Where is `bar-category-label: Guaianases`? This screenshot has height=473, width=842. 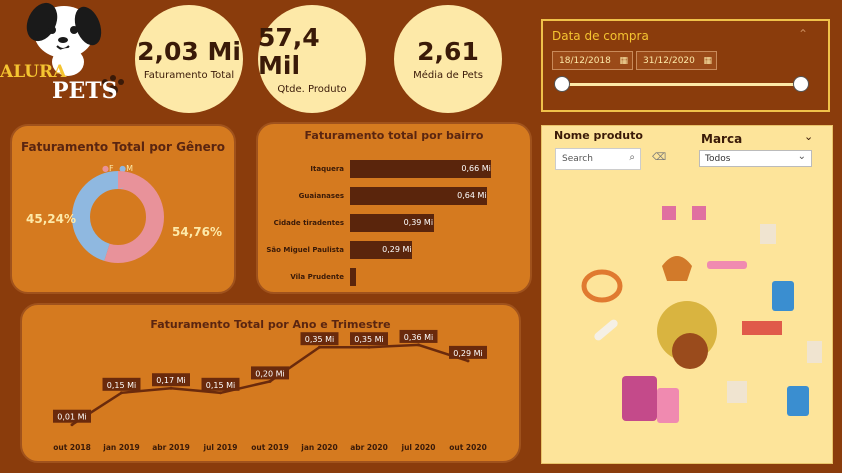 bar-category-label: Guaianases is located at coordinates (321, 196).